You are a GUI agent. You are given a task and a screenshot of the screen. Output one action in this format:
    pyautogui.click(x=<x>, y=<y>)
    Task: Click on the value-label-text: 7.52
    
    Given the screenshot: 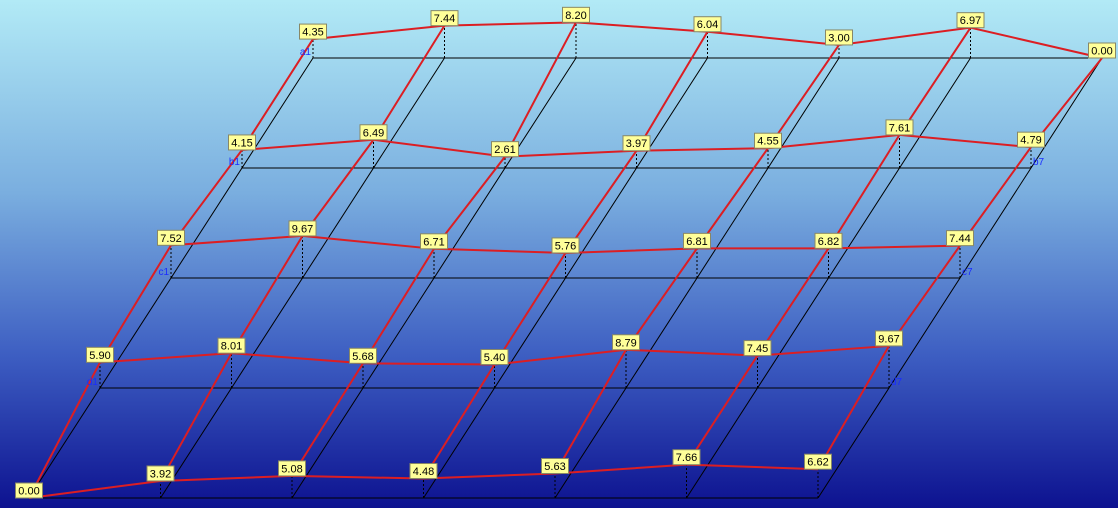 What is the action you would take?
    pyautogui.click(x=170, y=239)
    